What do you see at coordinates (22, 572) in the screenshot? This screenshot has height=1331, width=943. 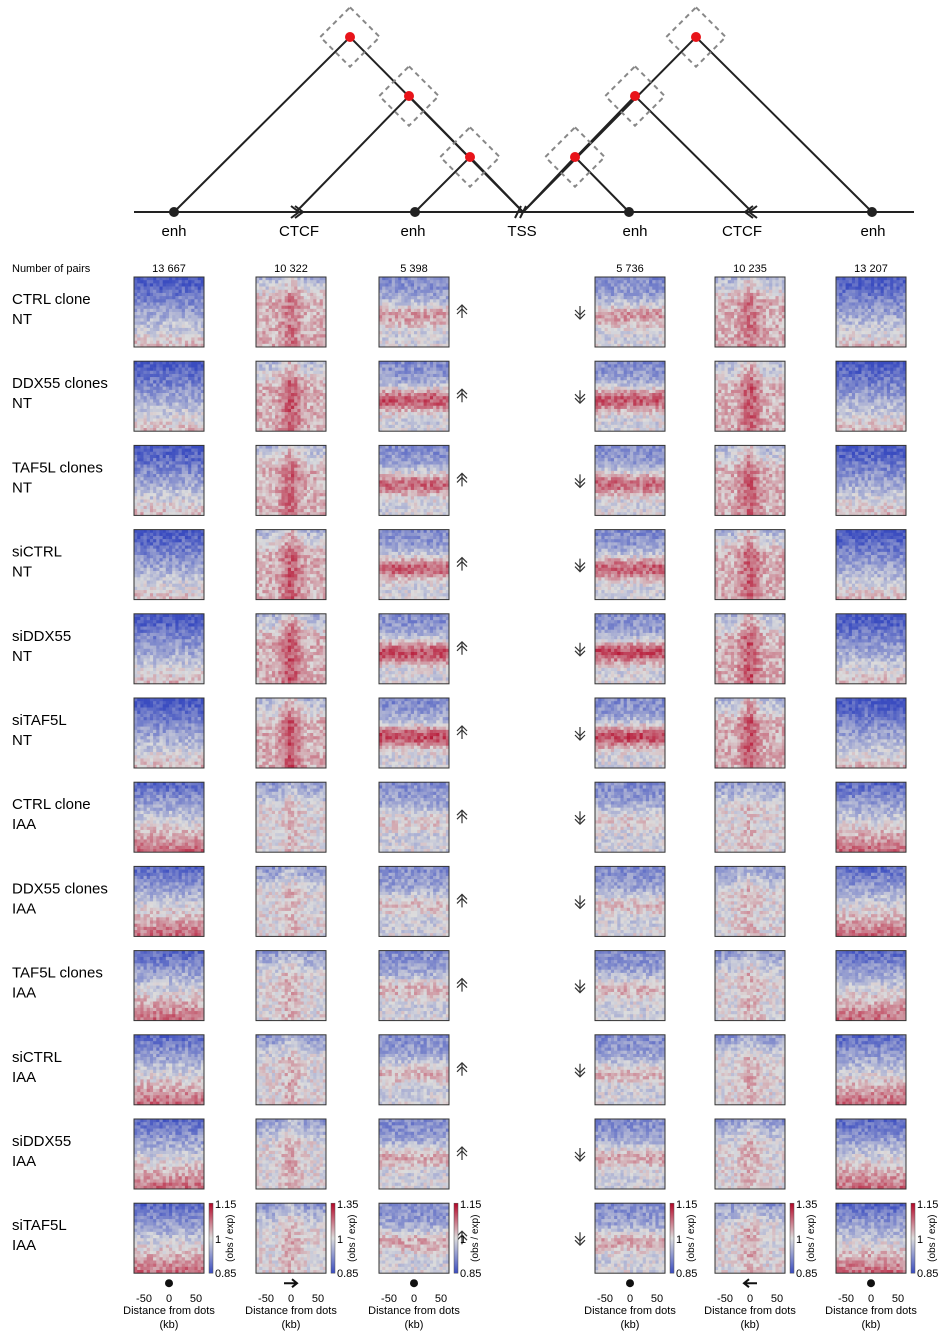 I see `row-label-line2: NT` at bounding box center [22, 572].